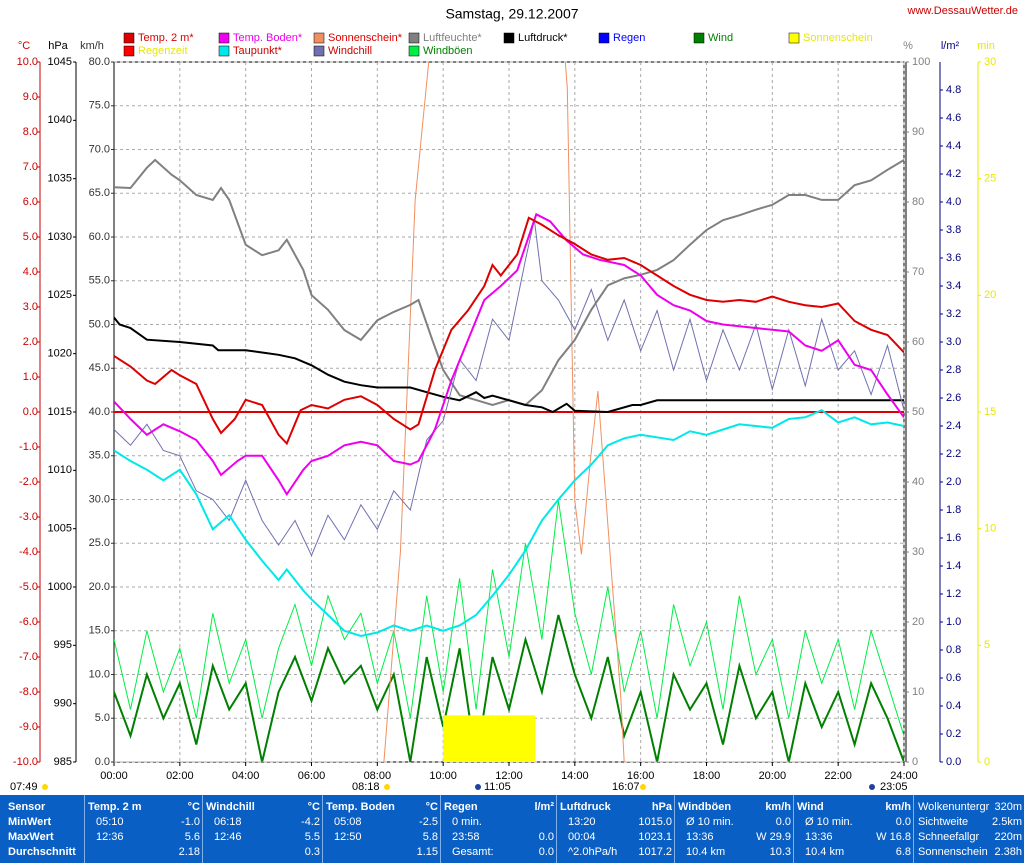  I want to click on y-tick-label: 985, so click(63, 762).